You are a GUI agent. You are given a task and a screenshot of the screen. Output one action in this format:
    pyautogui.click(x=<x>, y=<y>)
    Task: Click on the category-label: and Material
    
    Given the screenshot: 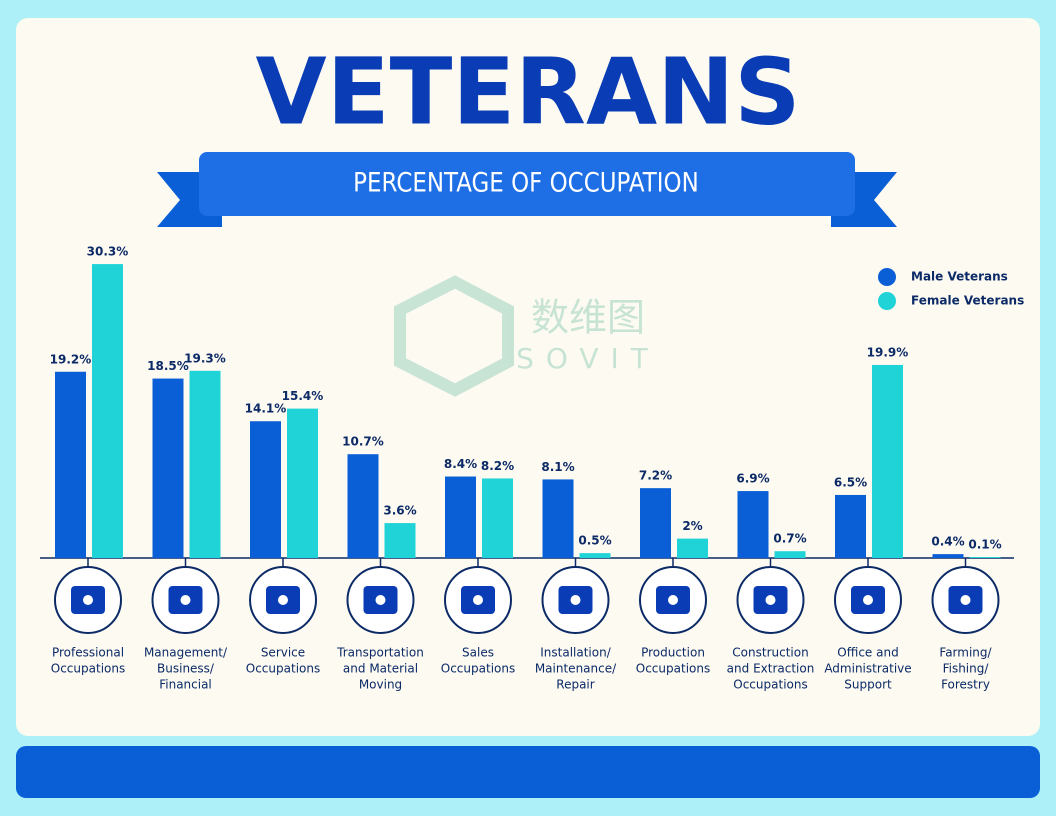 What is the action you would take?
    pyautogui.click(x=380, y=669)
    